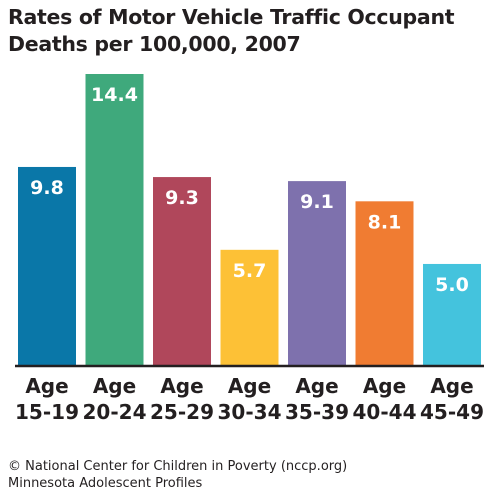 The height and width of the screenshot is (498, 498). I want to click on bar-value-label-1: 14.4, so click(114, 95).